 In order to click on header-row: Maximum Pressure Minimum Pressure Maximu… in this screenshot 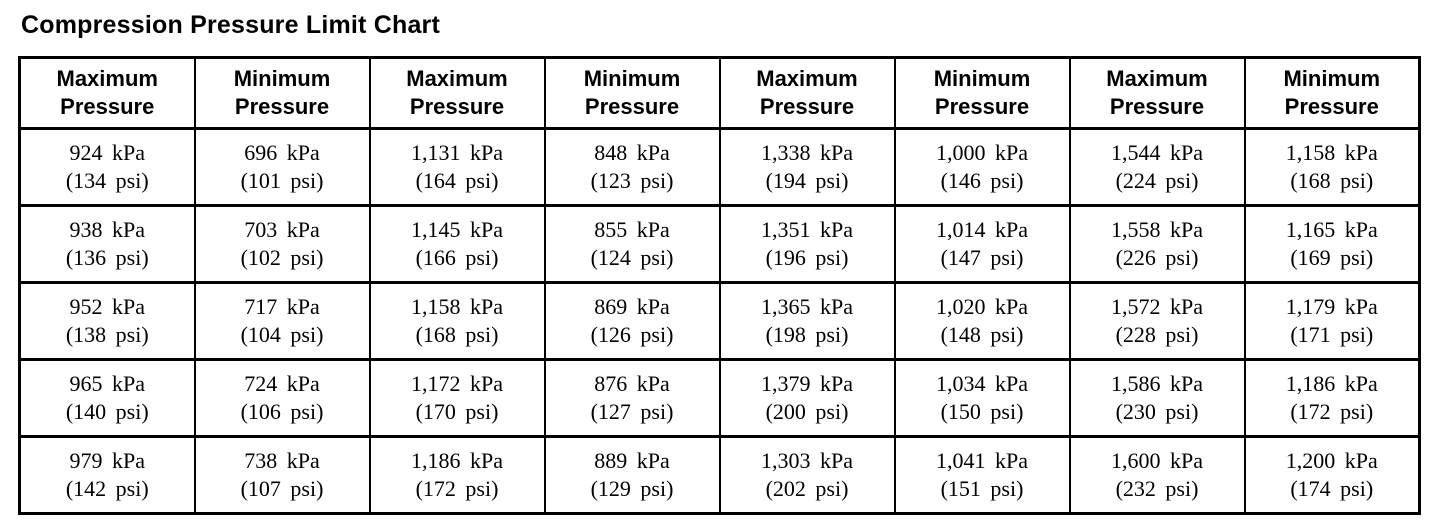, I will do `click(719, 93)`.